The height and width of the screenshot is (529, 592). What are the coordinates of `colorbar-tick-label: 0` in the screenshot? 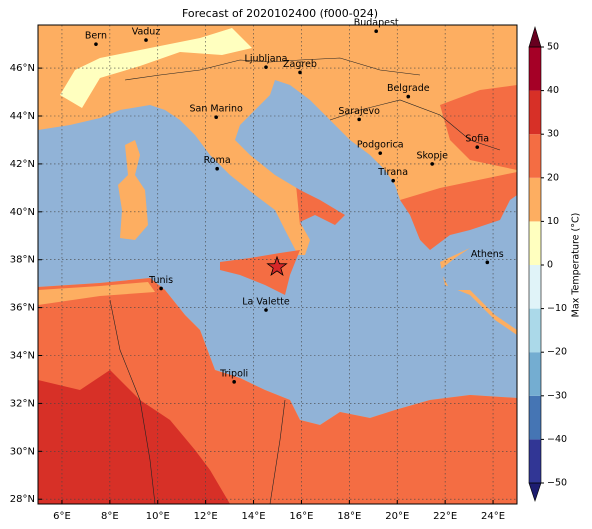 It's located at (550, 265).